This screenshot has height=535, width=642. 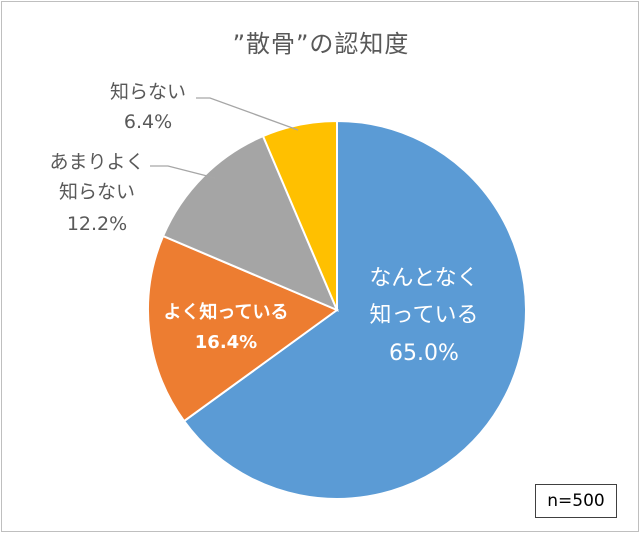 I want to click on slice-shiranai, so click(x=299, y=215).